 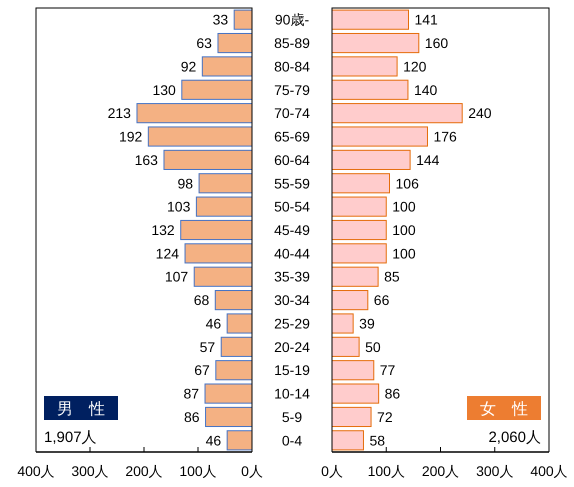 What do you see at coordinates (367, 323) in the screenshot?
I see `data-label: 39` at bounding box center [367, 323].